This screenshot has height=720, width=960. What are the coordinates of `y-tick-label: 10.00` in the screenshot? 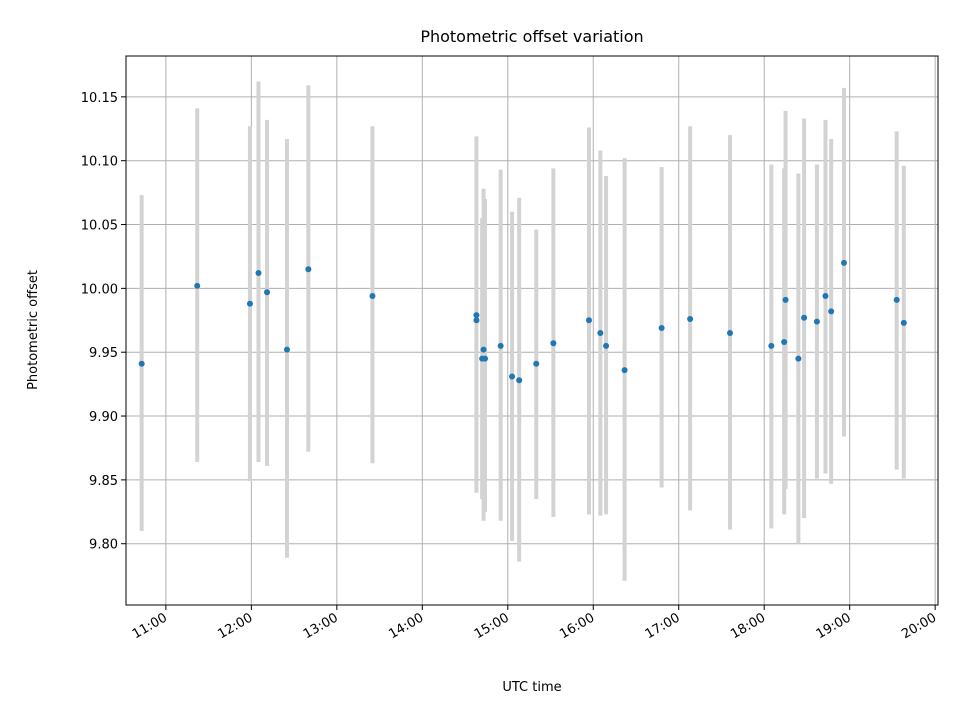 It's located at (99, 289).